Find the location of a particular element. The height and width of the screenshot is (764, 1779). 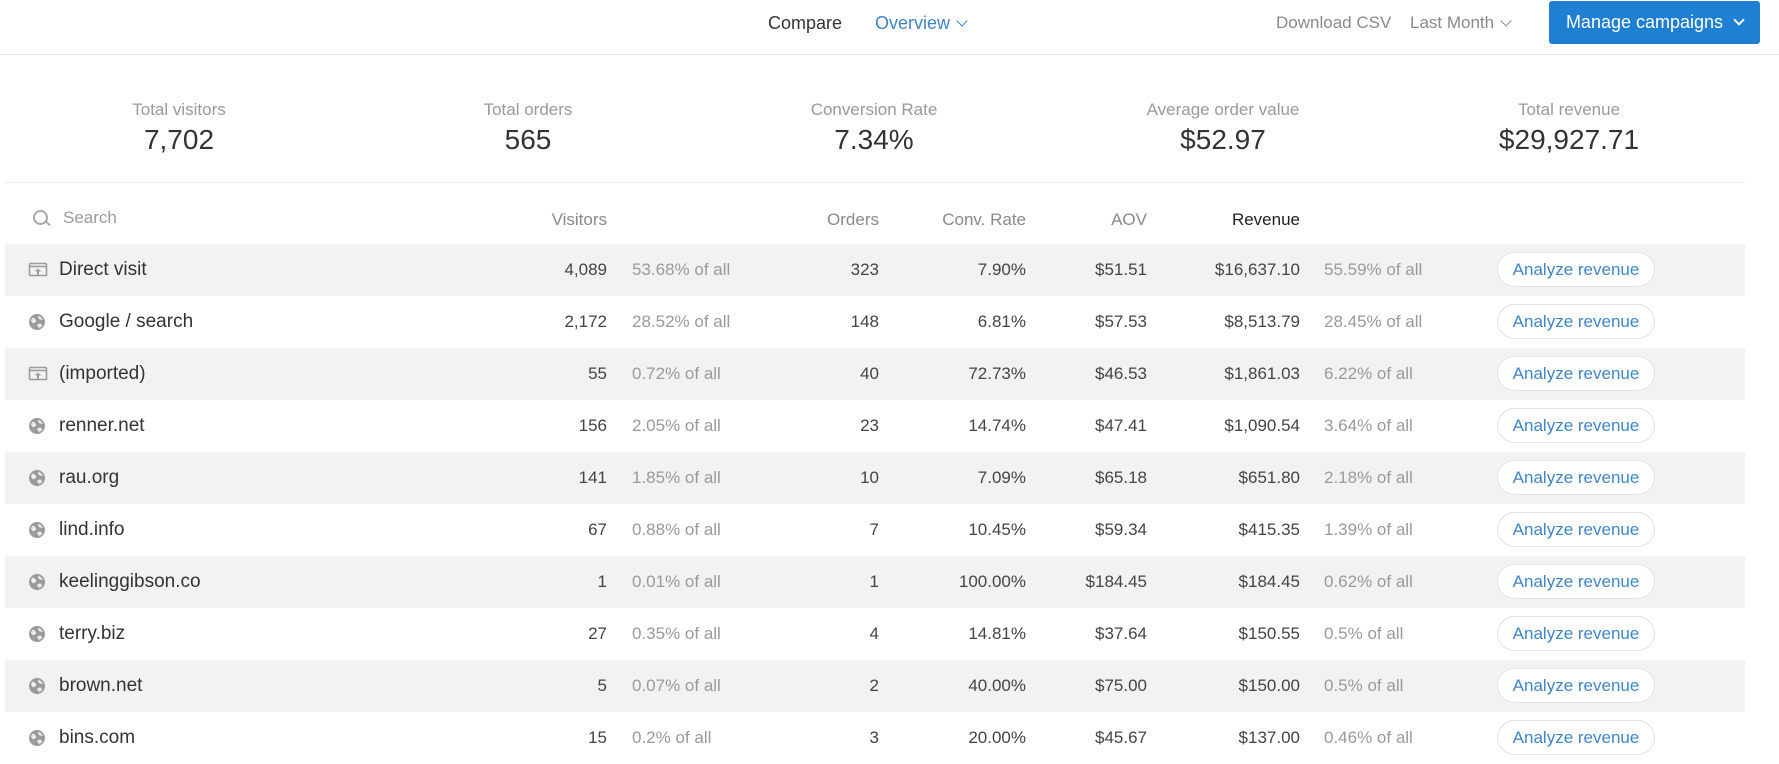

orders-value: 10 is located at coordinates (869, 477).